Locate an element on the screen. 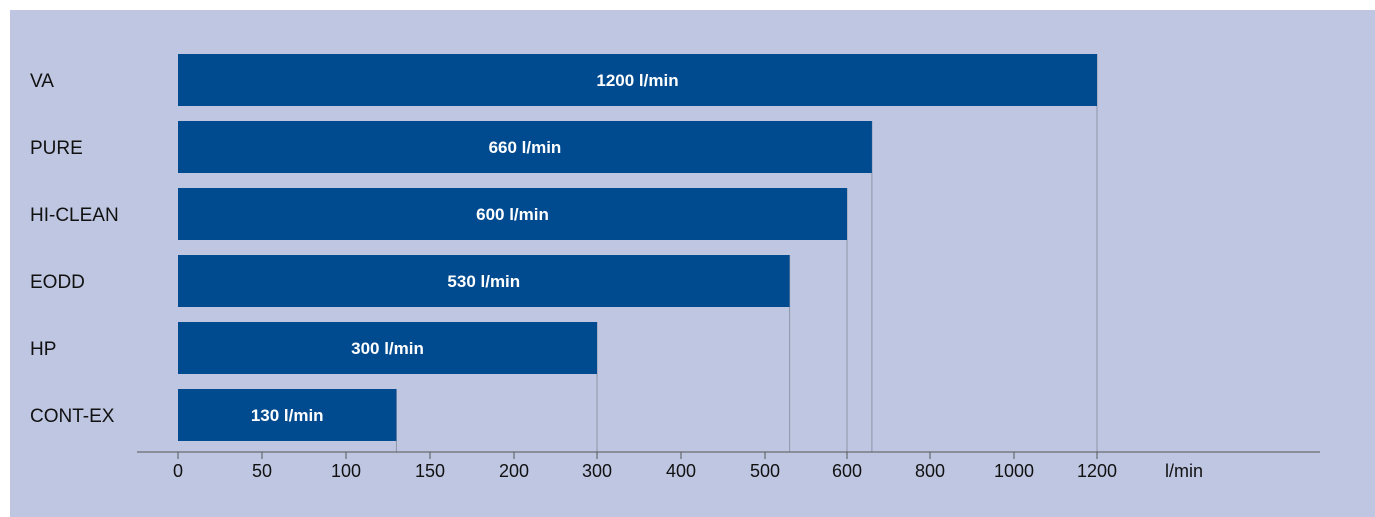 The width and height of the screenshot is (1375, 517). x-tick-label: 1000 is located at coordinates (1014, 471).